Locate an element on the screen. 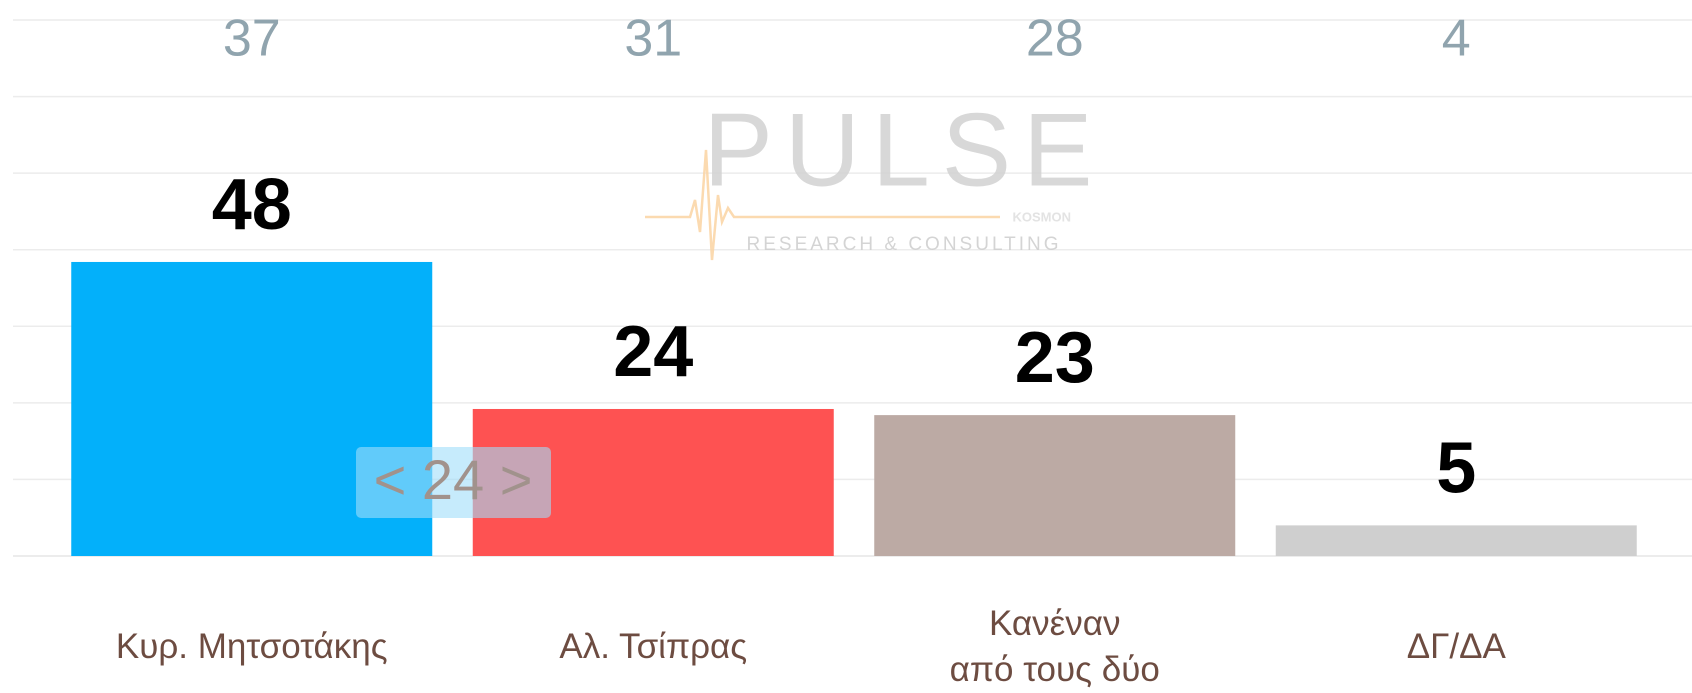 Image resolution: width=1692 pixels, height=693 pixels. category-label: ΔΓ/ΔΑ is located at coordinates (1456, 646).